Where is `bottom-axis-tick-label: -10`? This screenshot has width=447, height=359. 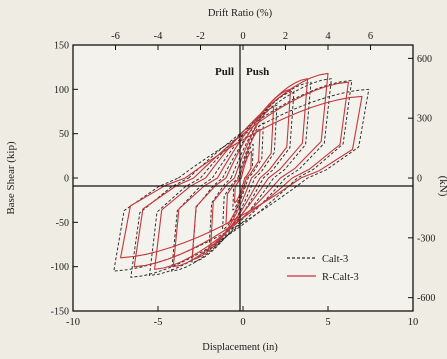 bottom-axis-tick-label: -10 is located at coordinates (73, 322).